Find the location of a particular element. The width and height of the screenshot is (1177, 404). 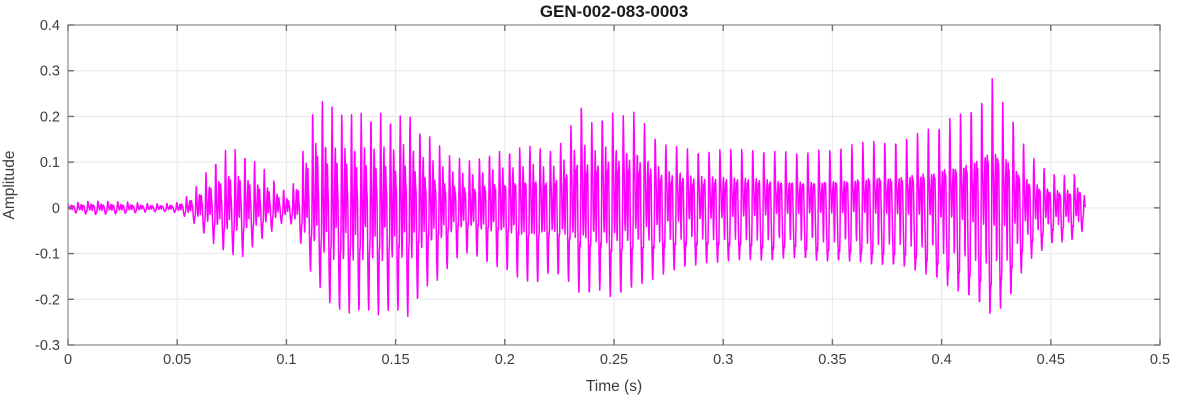

x-axis-label: Time (s) is located at coordinates (614, 386).